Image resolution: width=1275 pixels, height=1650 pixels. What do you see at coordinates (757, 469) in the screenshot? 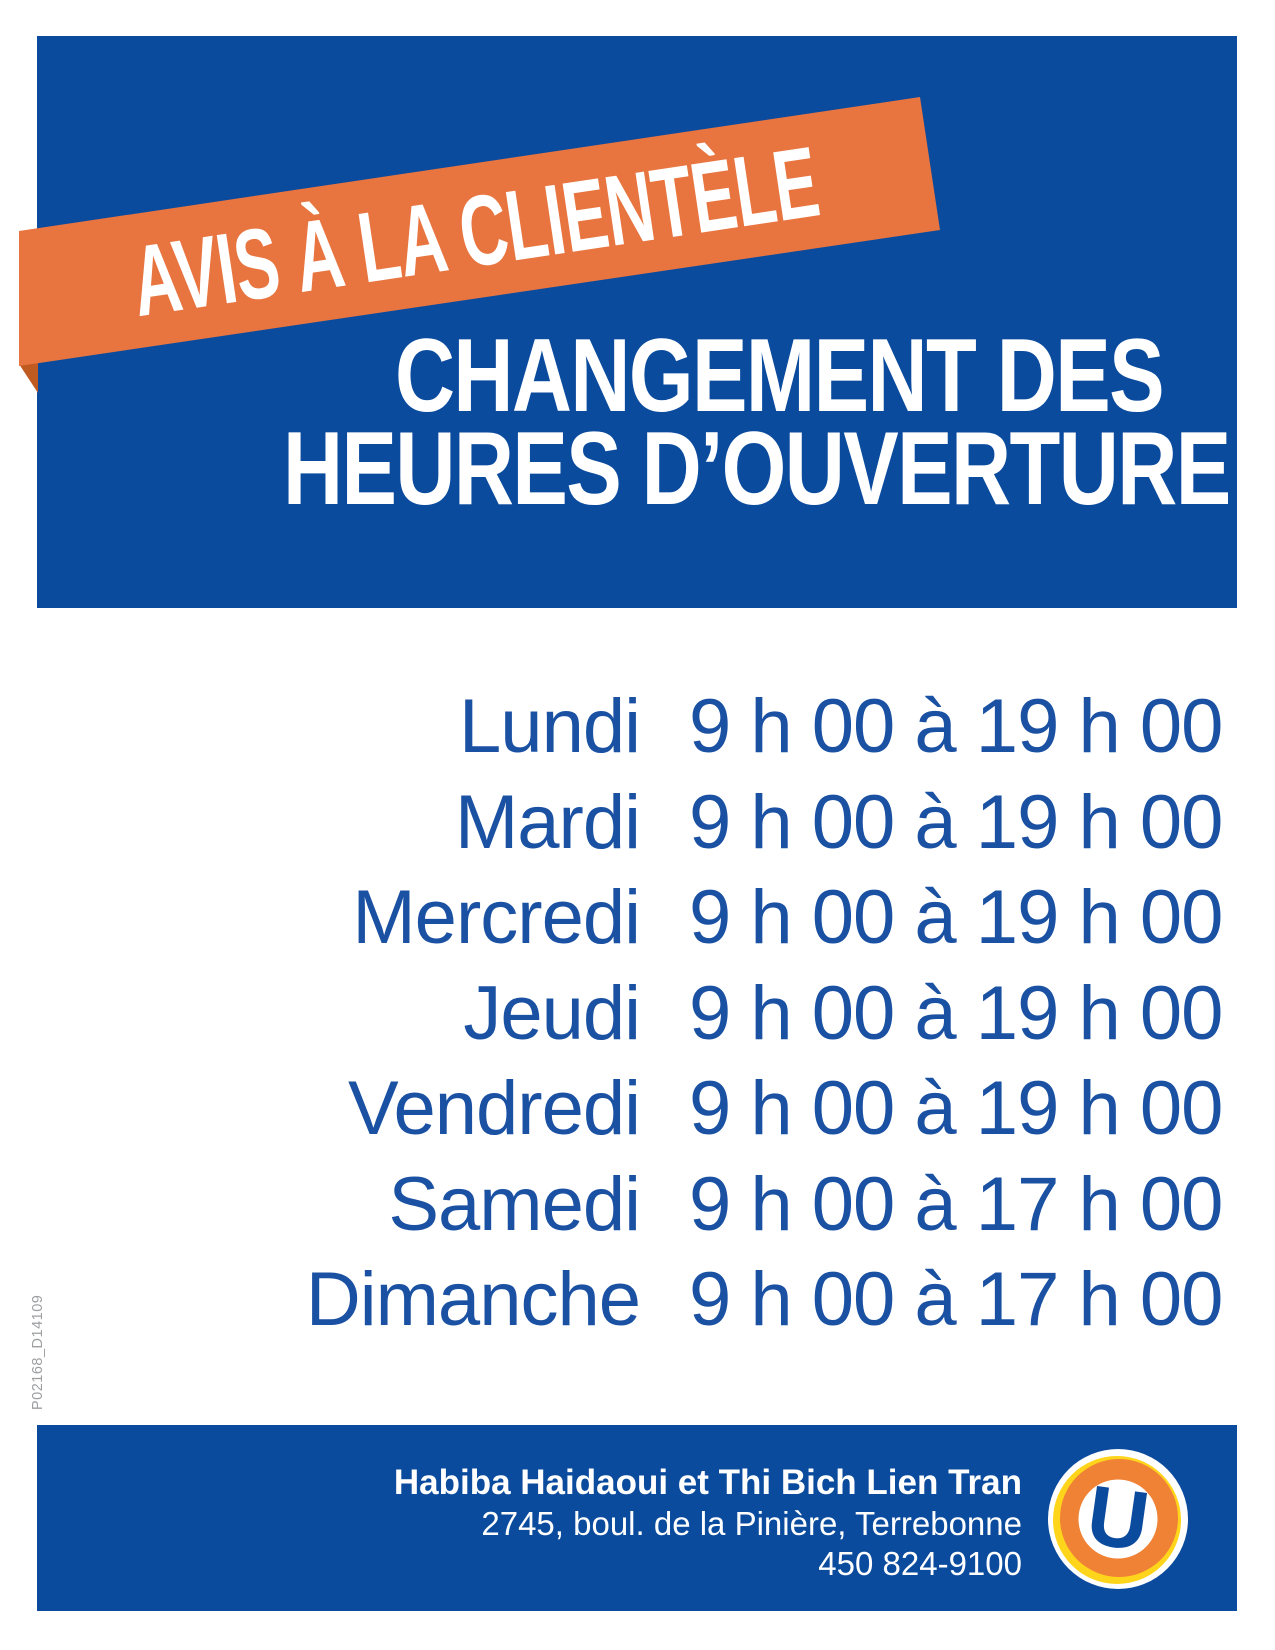
I see `page-title-line2: HEURES D’OUVERTURE` at bounding box center [757, 469].